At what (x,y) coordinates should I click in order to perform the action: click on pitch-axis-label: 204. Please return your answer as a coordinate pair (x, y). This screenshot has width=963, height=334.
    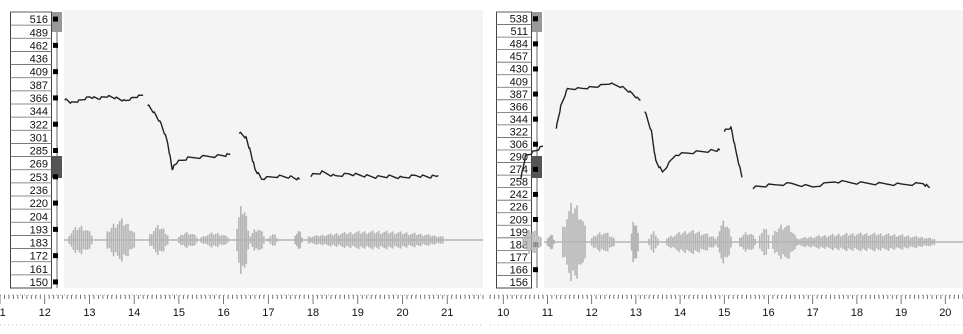
    Looking at the image, I should click on (39, 217).